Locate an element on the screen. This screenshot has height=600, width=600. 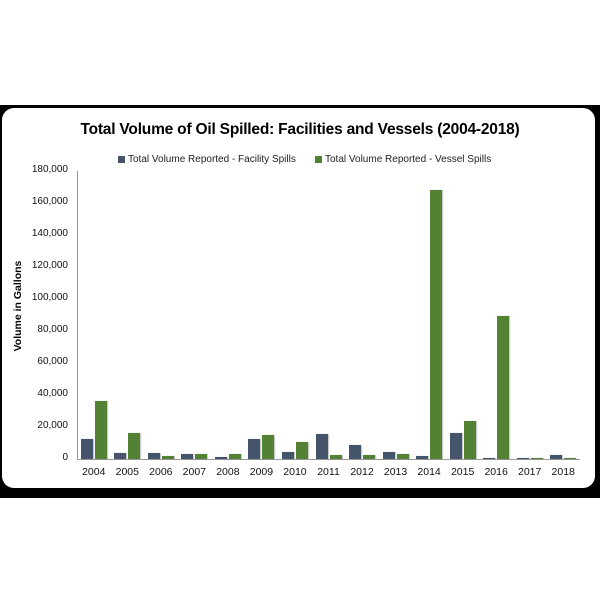
legend-label-vessel: Total Volume Reported - Vessel Spills is located at coordinates (408, 159).